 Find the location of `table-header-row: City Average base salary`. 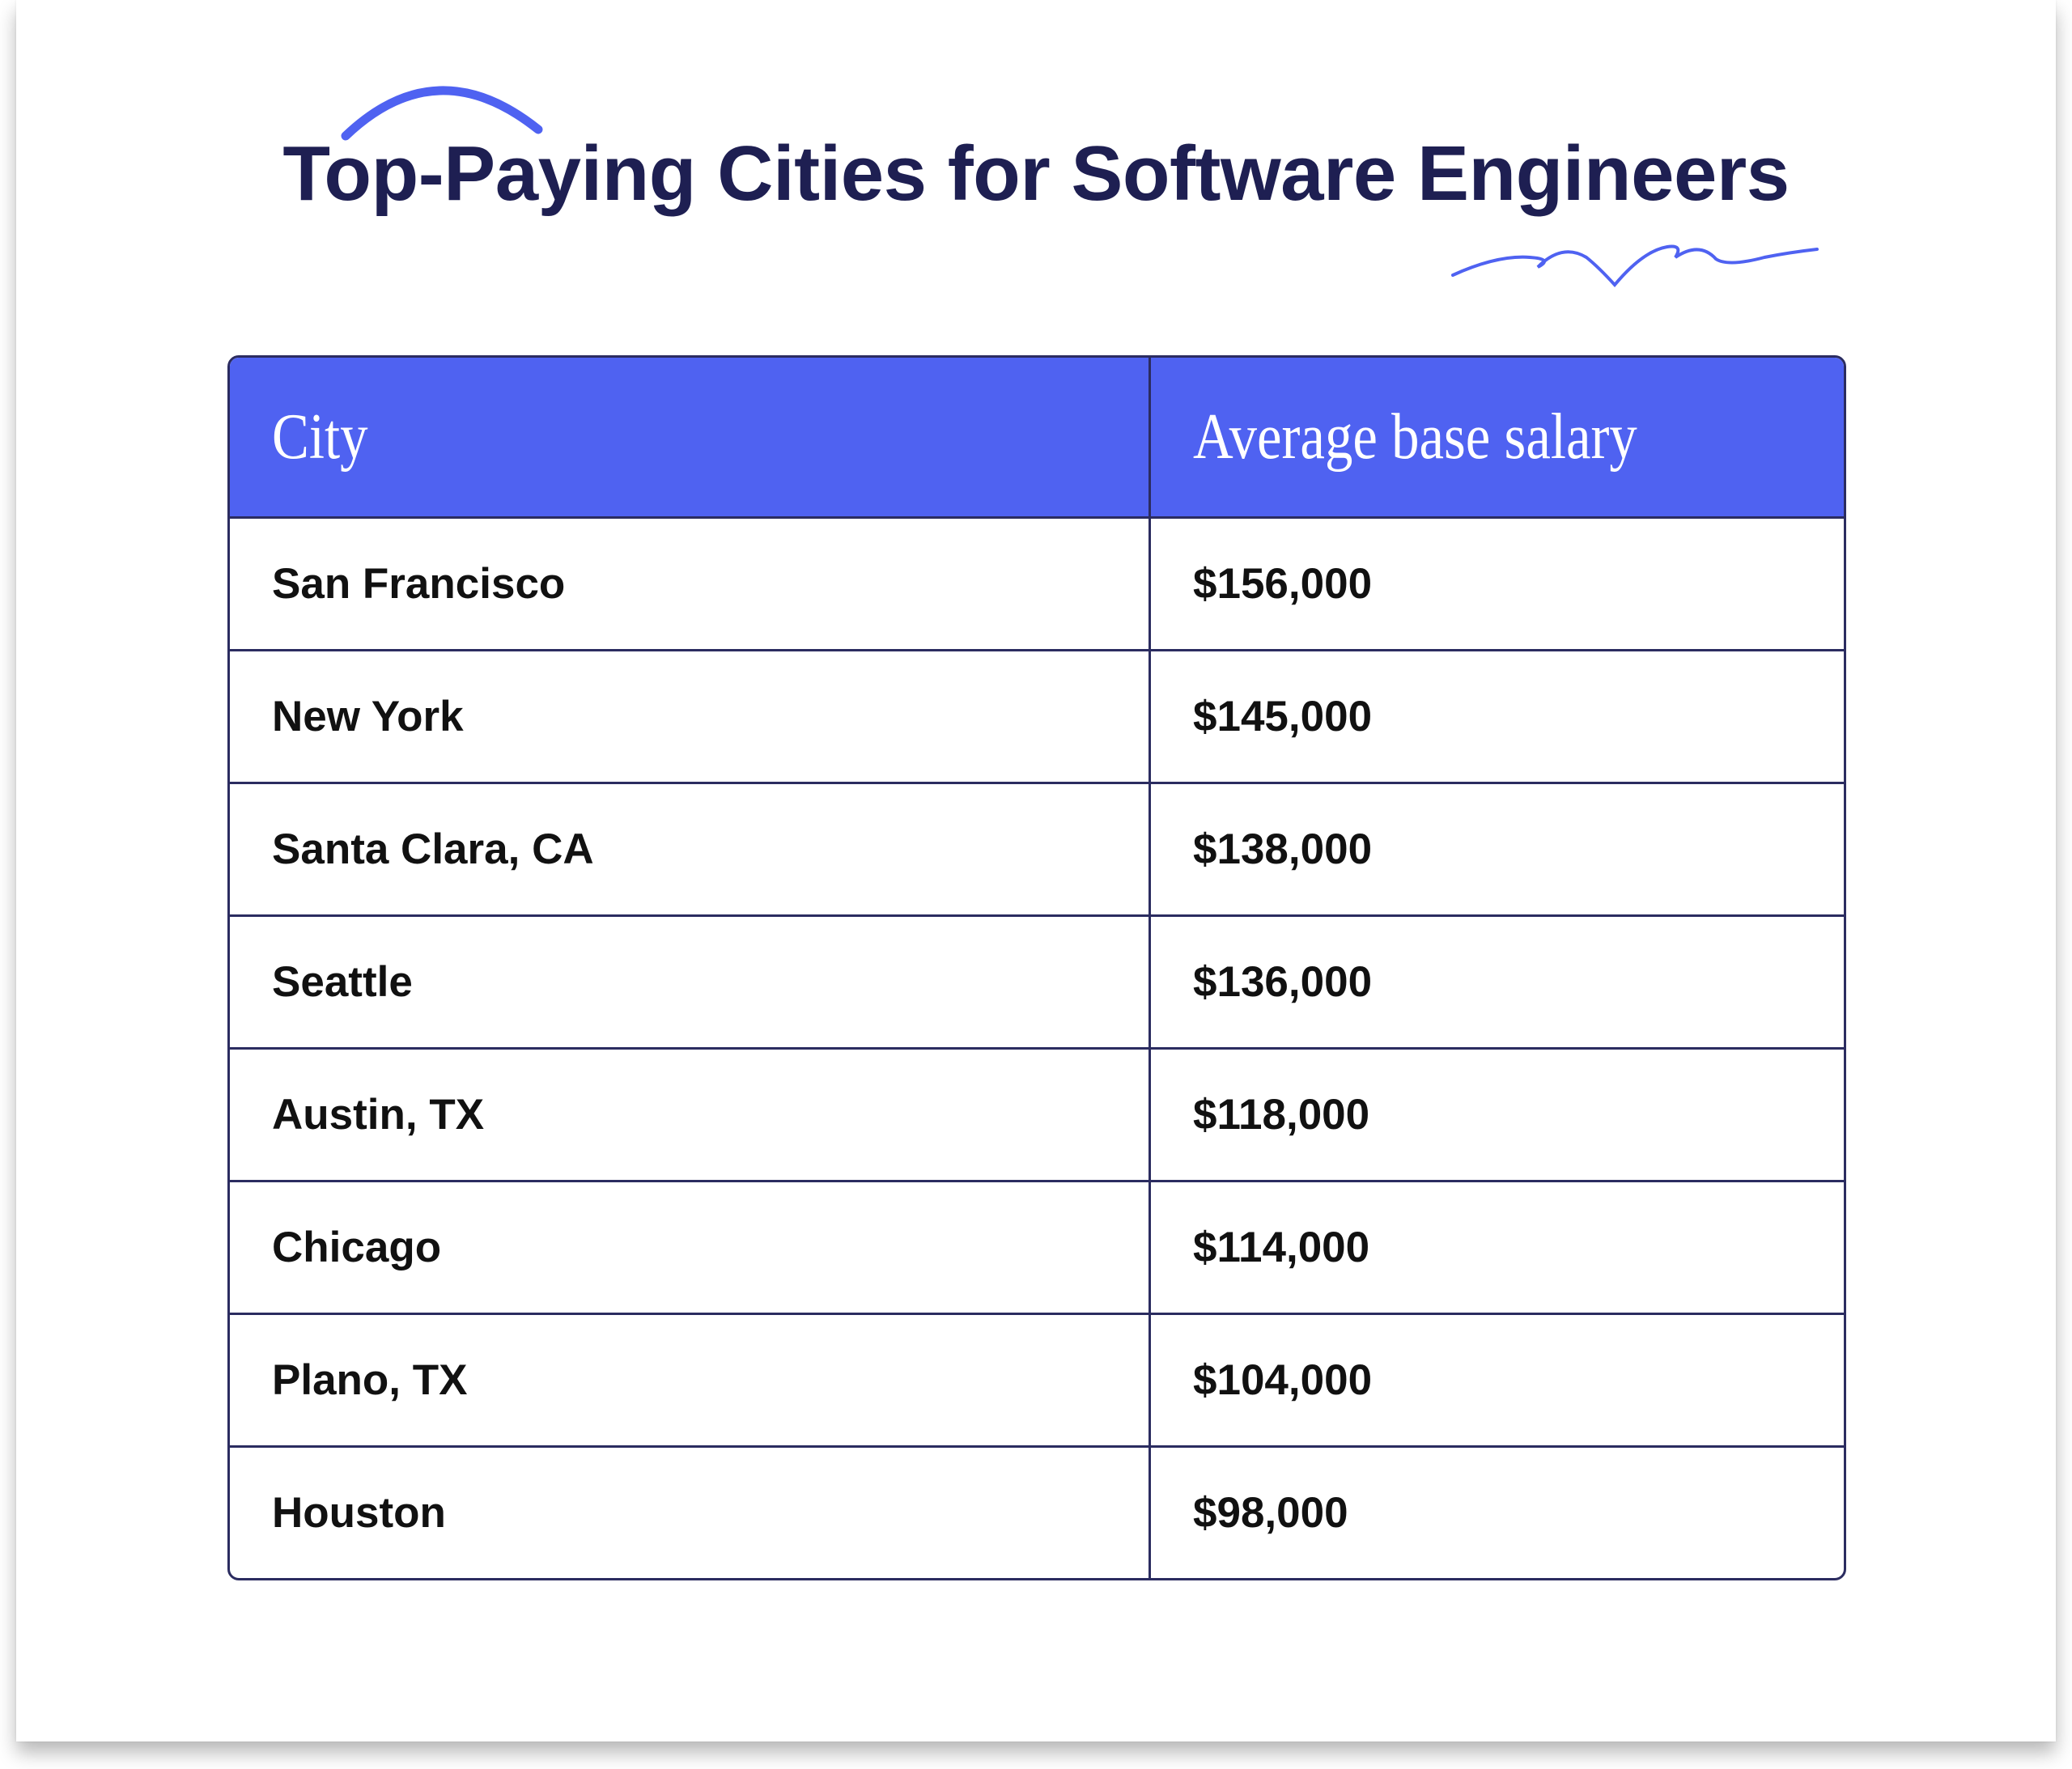

table-header-row: City Average base salary is located at coordinates (1037, 437).